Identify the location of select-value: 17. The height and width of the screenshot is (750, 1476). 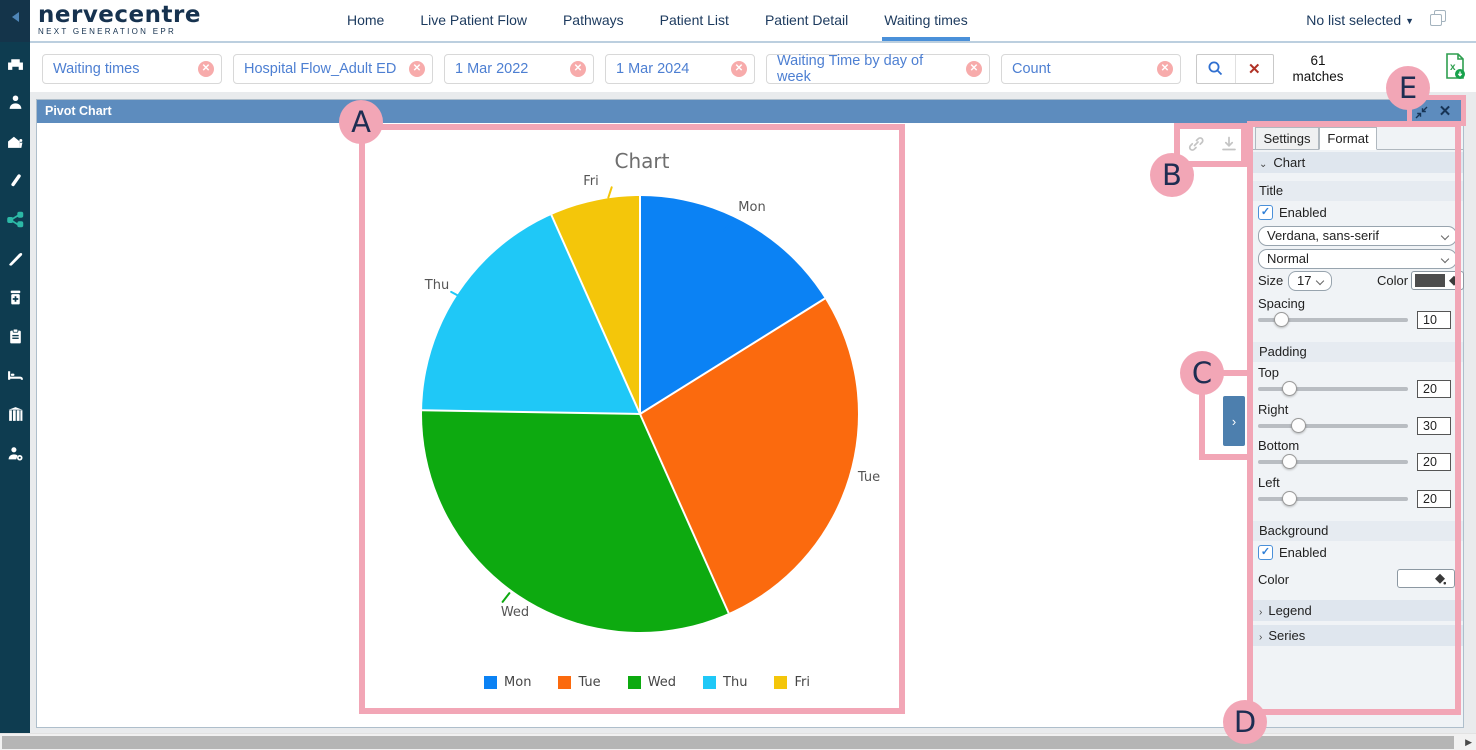
(1304, 280).